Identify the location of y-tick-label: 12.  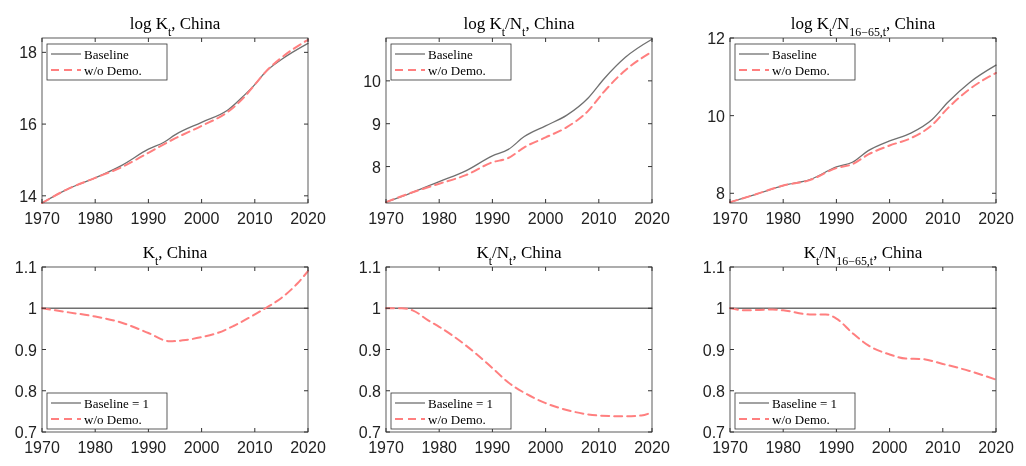
(716, 38).